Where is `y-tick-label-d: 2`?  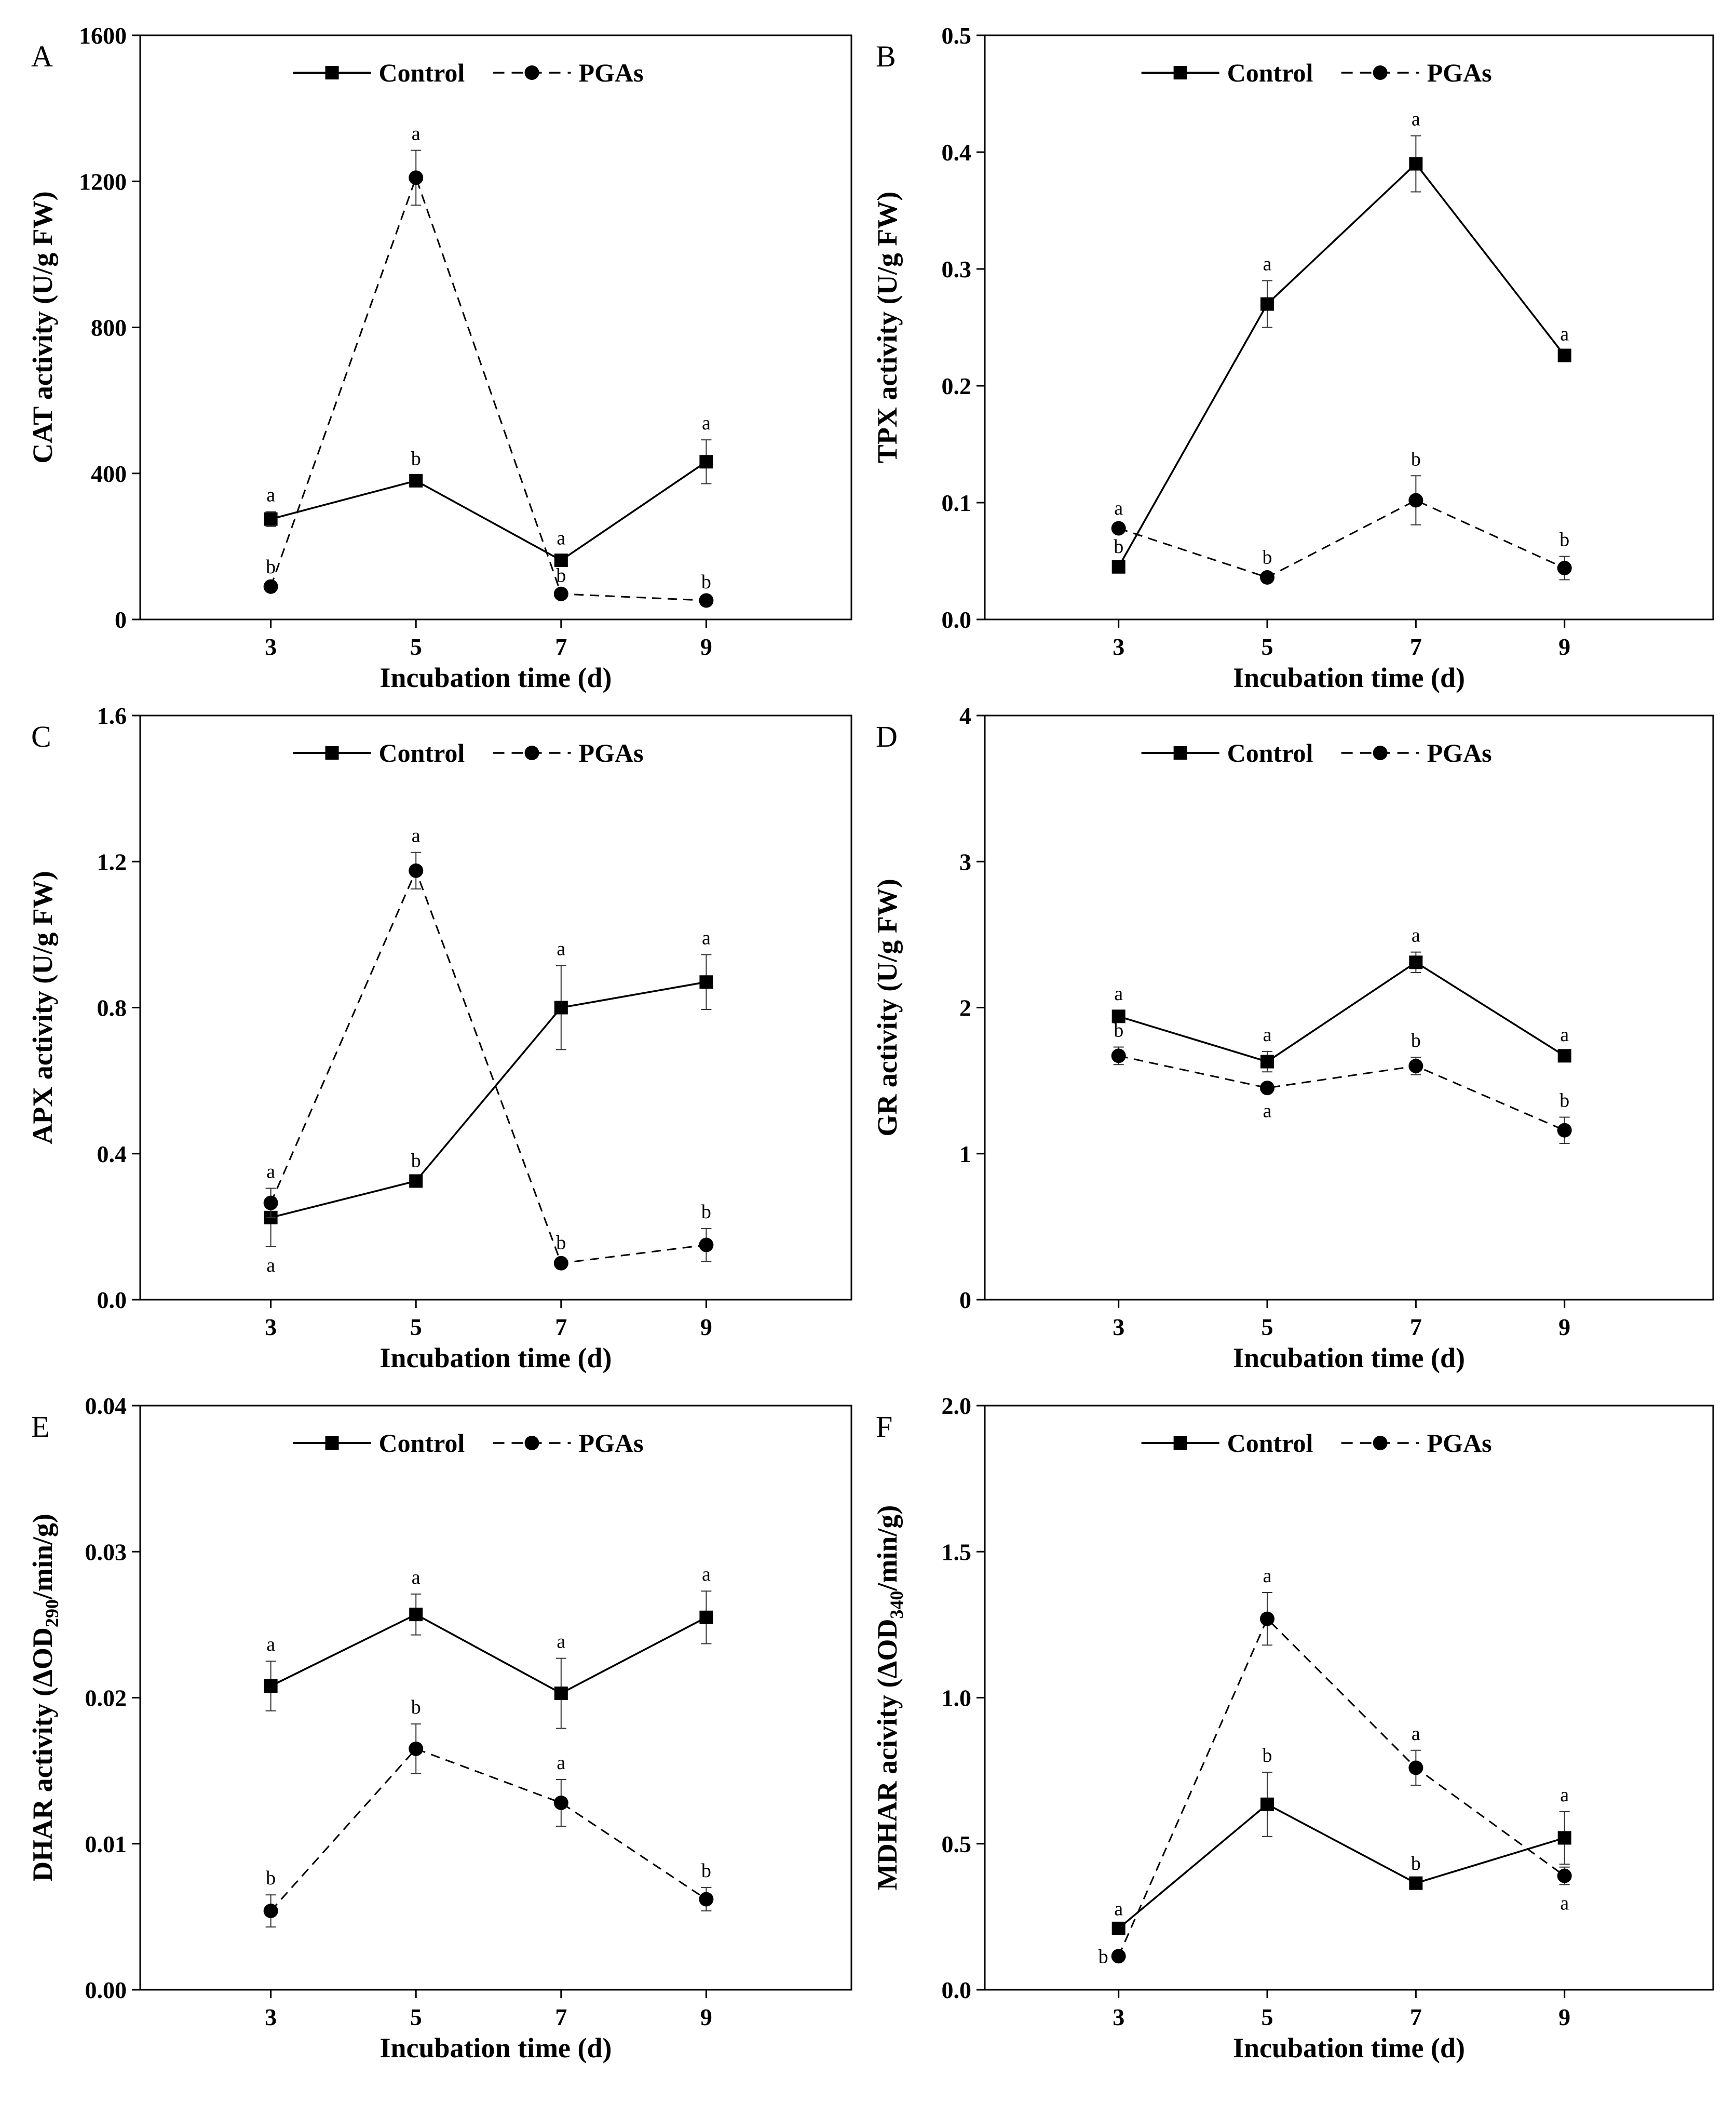 y-tick-label-d: 2 is located at coordinates (965, 1008).